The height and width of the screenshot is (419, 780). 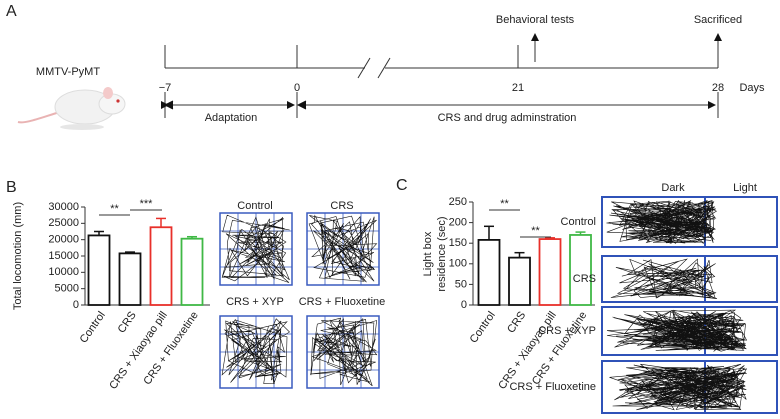 What do you see at coordinates (673, 188) in the screenshot?
I see `column-label: Dark` at bounding box center [673, 188].